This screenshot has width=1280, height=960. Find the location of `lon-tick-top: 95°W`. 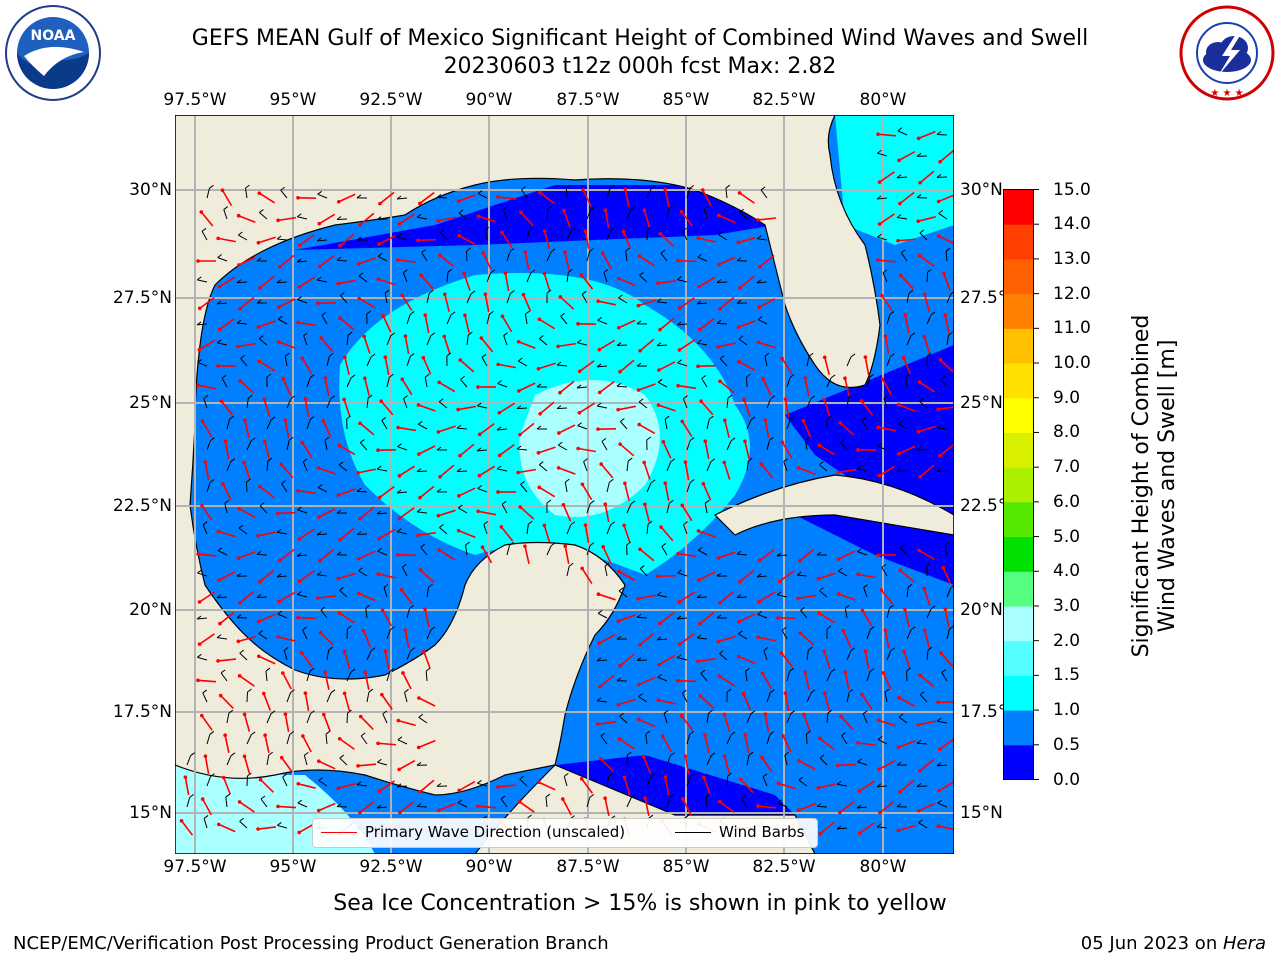

lon-tick-top: 95°W is located at coordinates (293, 100).